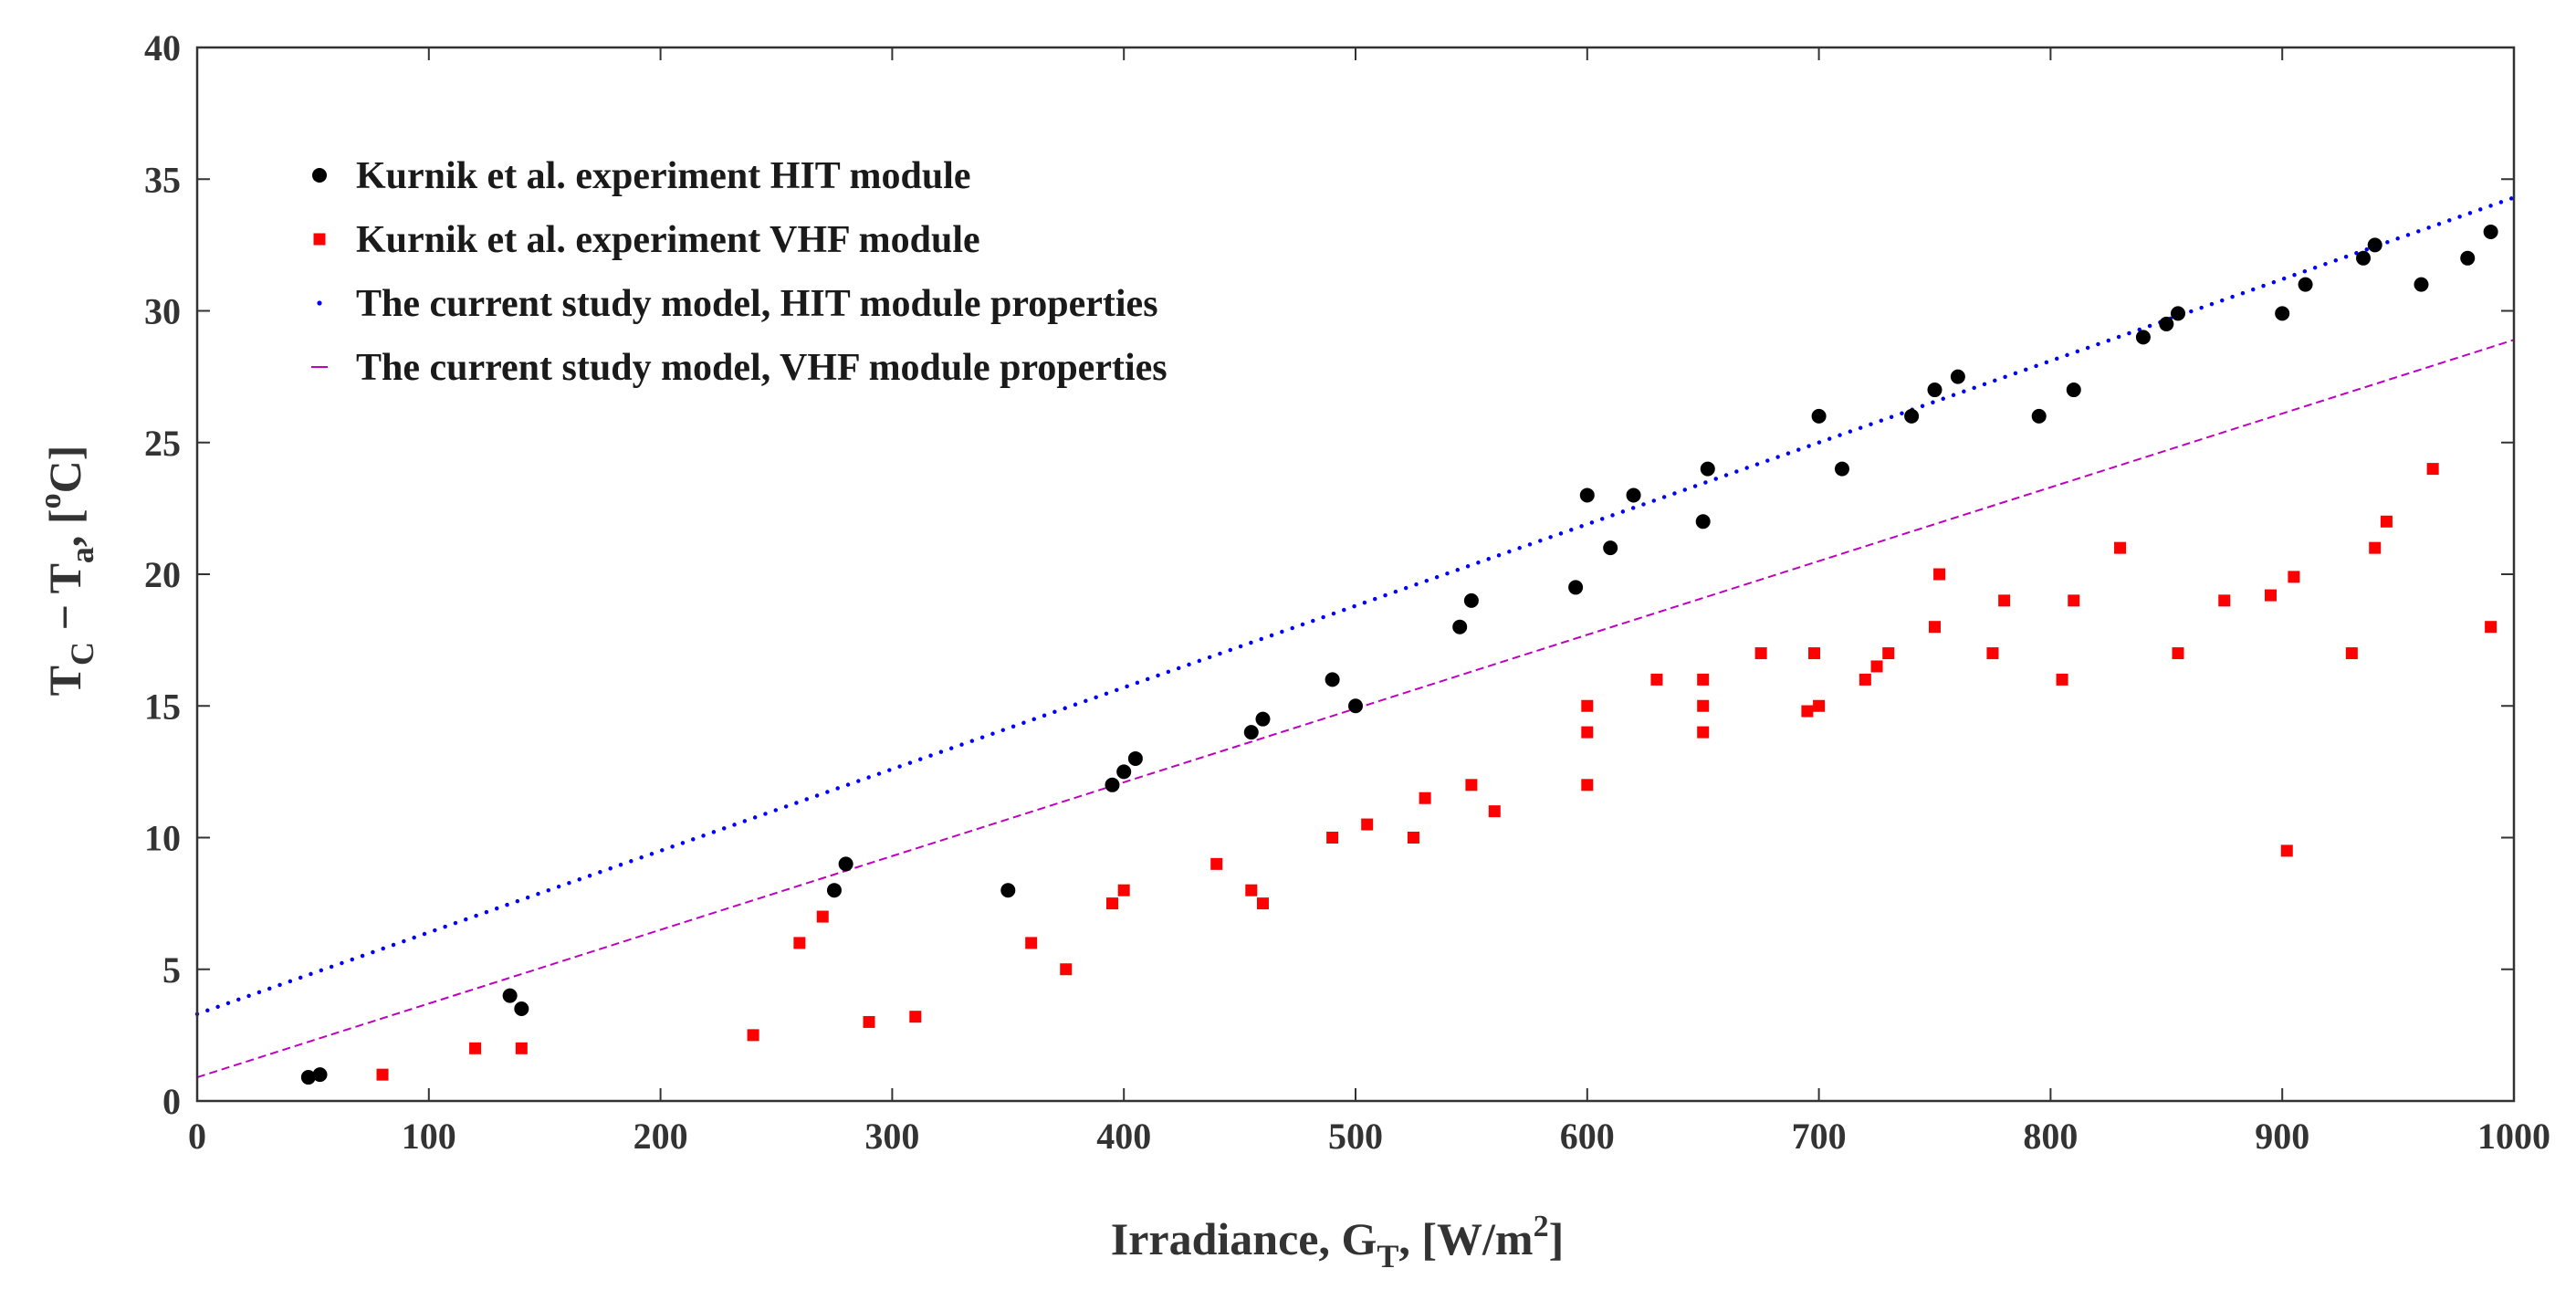  What do you see at coordinates (67, 571) in the screenshot?
I see `y-axis-title: TC − Ta, [oC]` at bounding box center [67, 571].